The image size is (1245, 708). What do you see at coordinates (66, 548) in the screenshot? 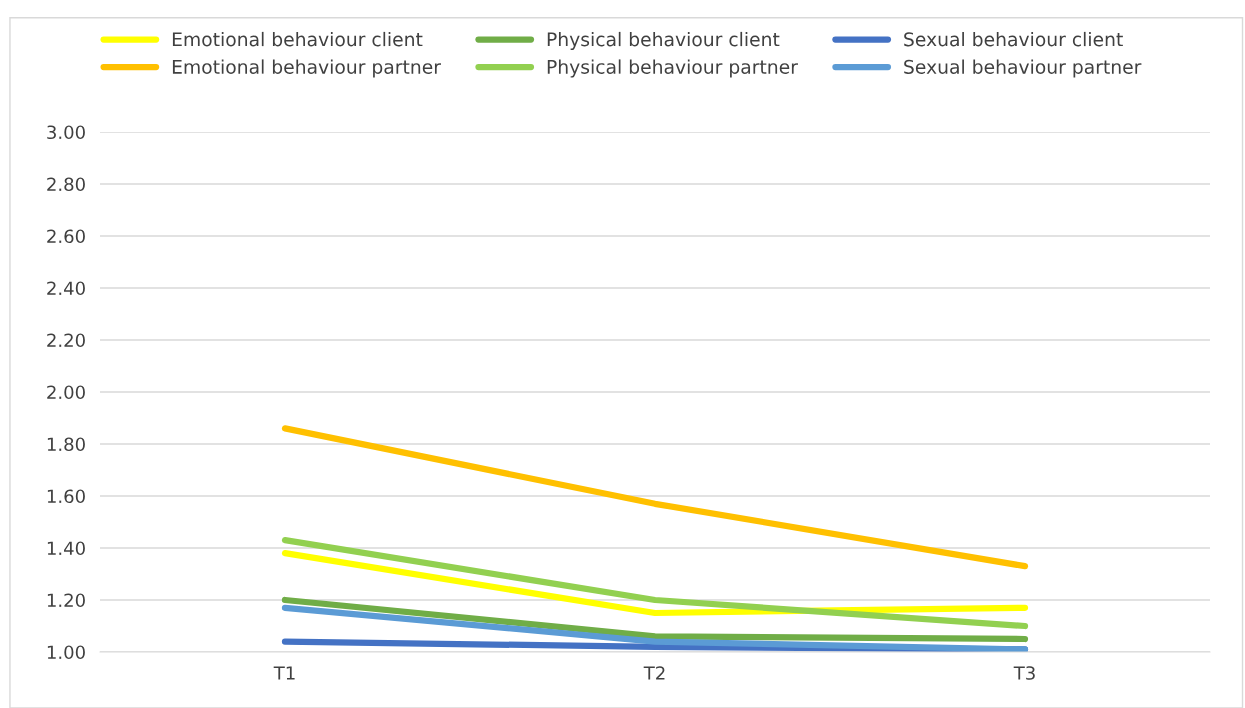
I see `y-tick-label: 1.40` at bounding box center [66, 548].